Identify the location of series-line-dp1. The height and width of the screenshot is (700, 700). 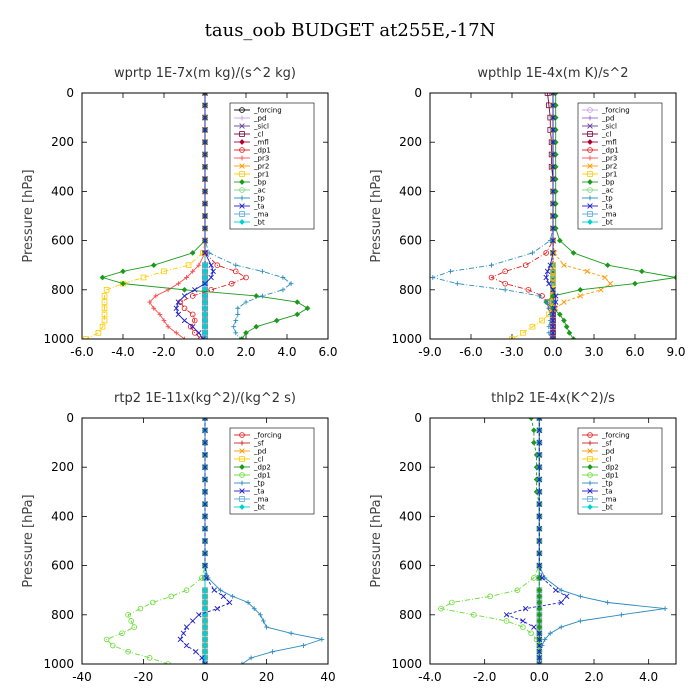
(489, 541).